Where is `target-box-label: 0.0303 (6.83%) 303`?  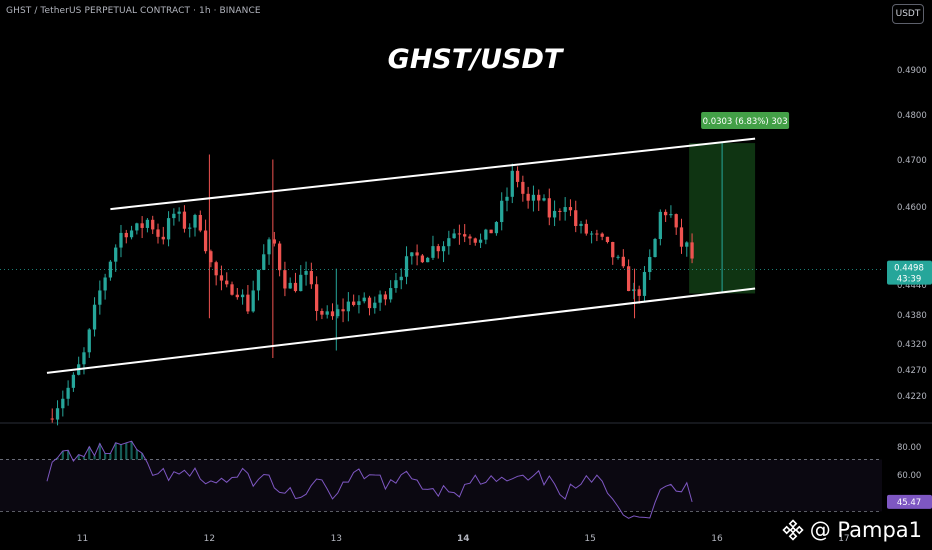 target-box-label: 0.0303 (6.83%) 303 is located at coordinates (745, 122).